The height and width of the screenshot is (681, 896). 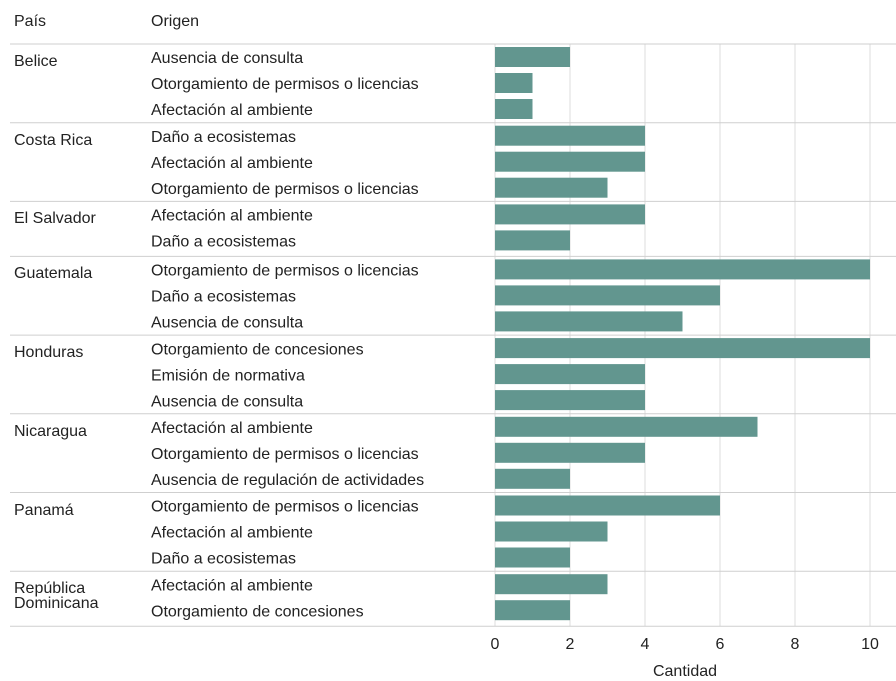 What do you see at coordinates (645, 644) in the screenshot?
I see `x-tick-label: 4` at bounding box center [645, 644].